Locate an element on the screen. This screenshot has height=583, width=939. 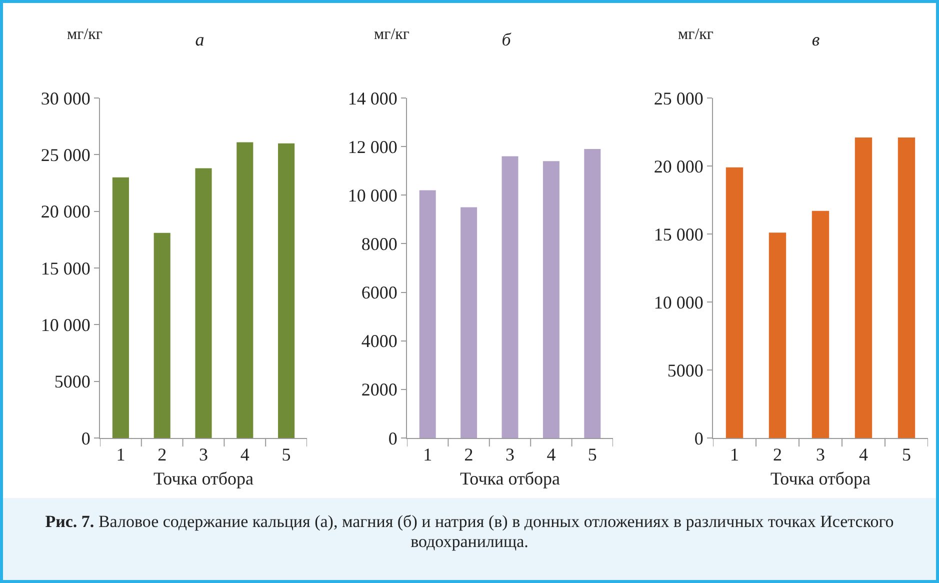
y-tick-label: 6000 is located at coordinates (379, 292).